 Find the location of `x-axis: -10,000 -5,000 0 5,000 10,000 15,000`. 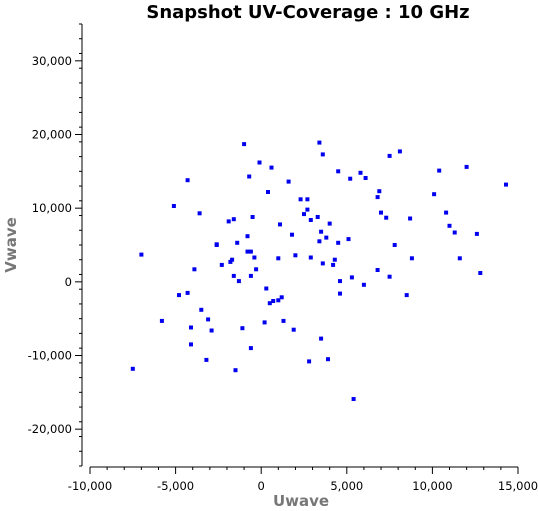

x-axis: -10,000 -5,000 0 5,000 10,000 15,000 is located at coordinates (303, 479).